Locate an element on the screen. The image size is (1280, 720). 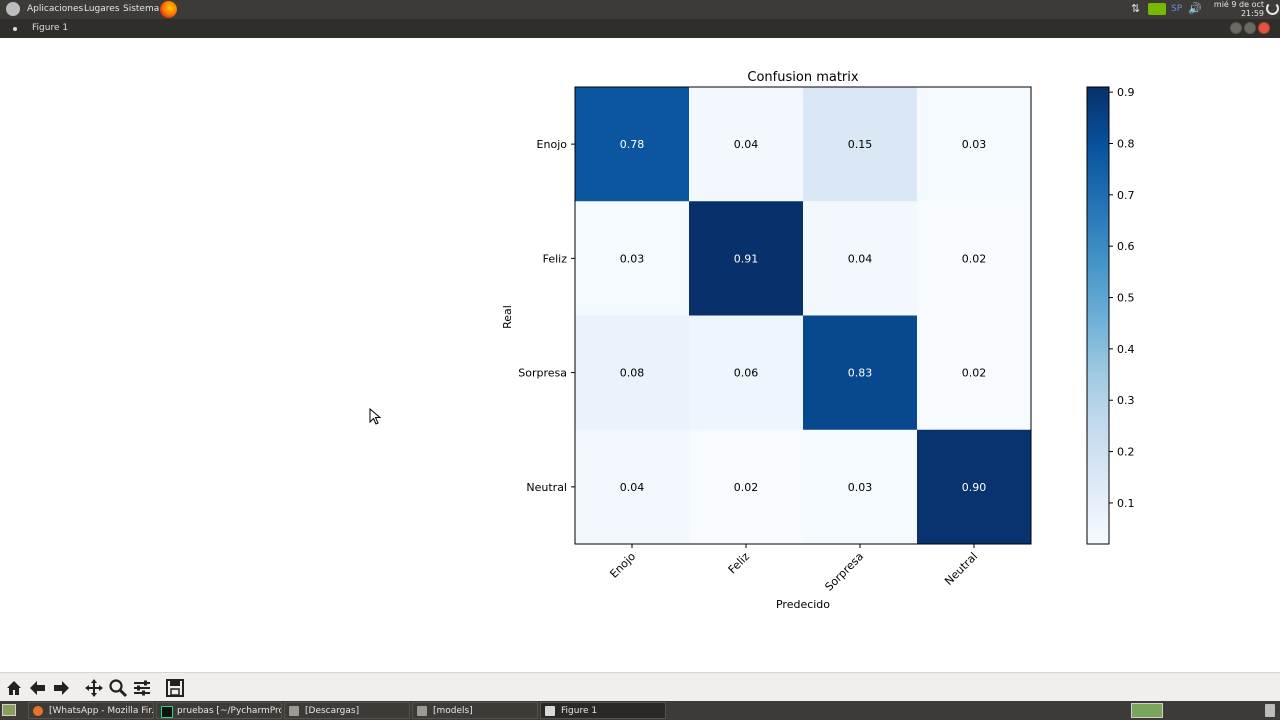
nvidia-icon is located at coordinates (1157, 9).